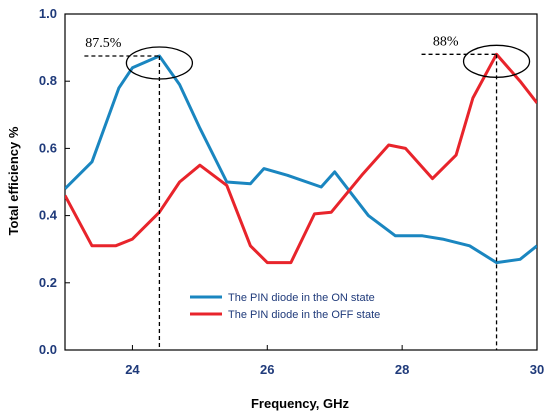 Image resolution: width=550 pixels, height=417 pixels. I want to click on x-tick-label: 24, so click(132, 369).